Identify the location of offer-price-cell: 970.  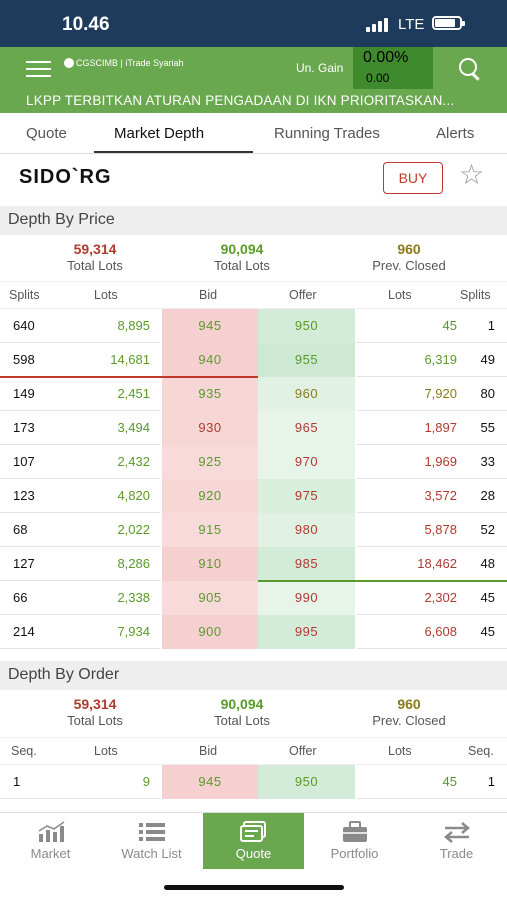
(306, 462).